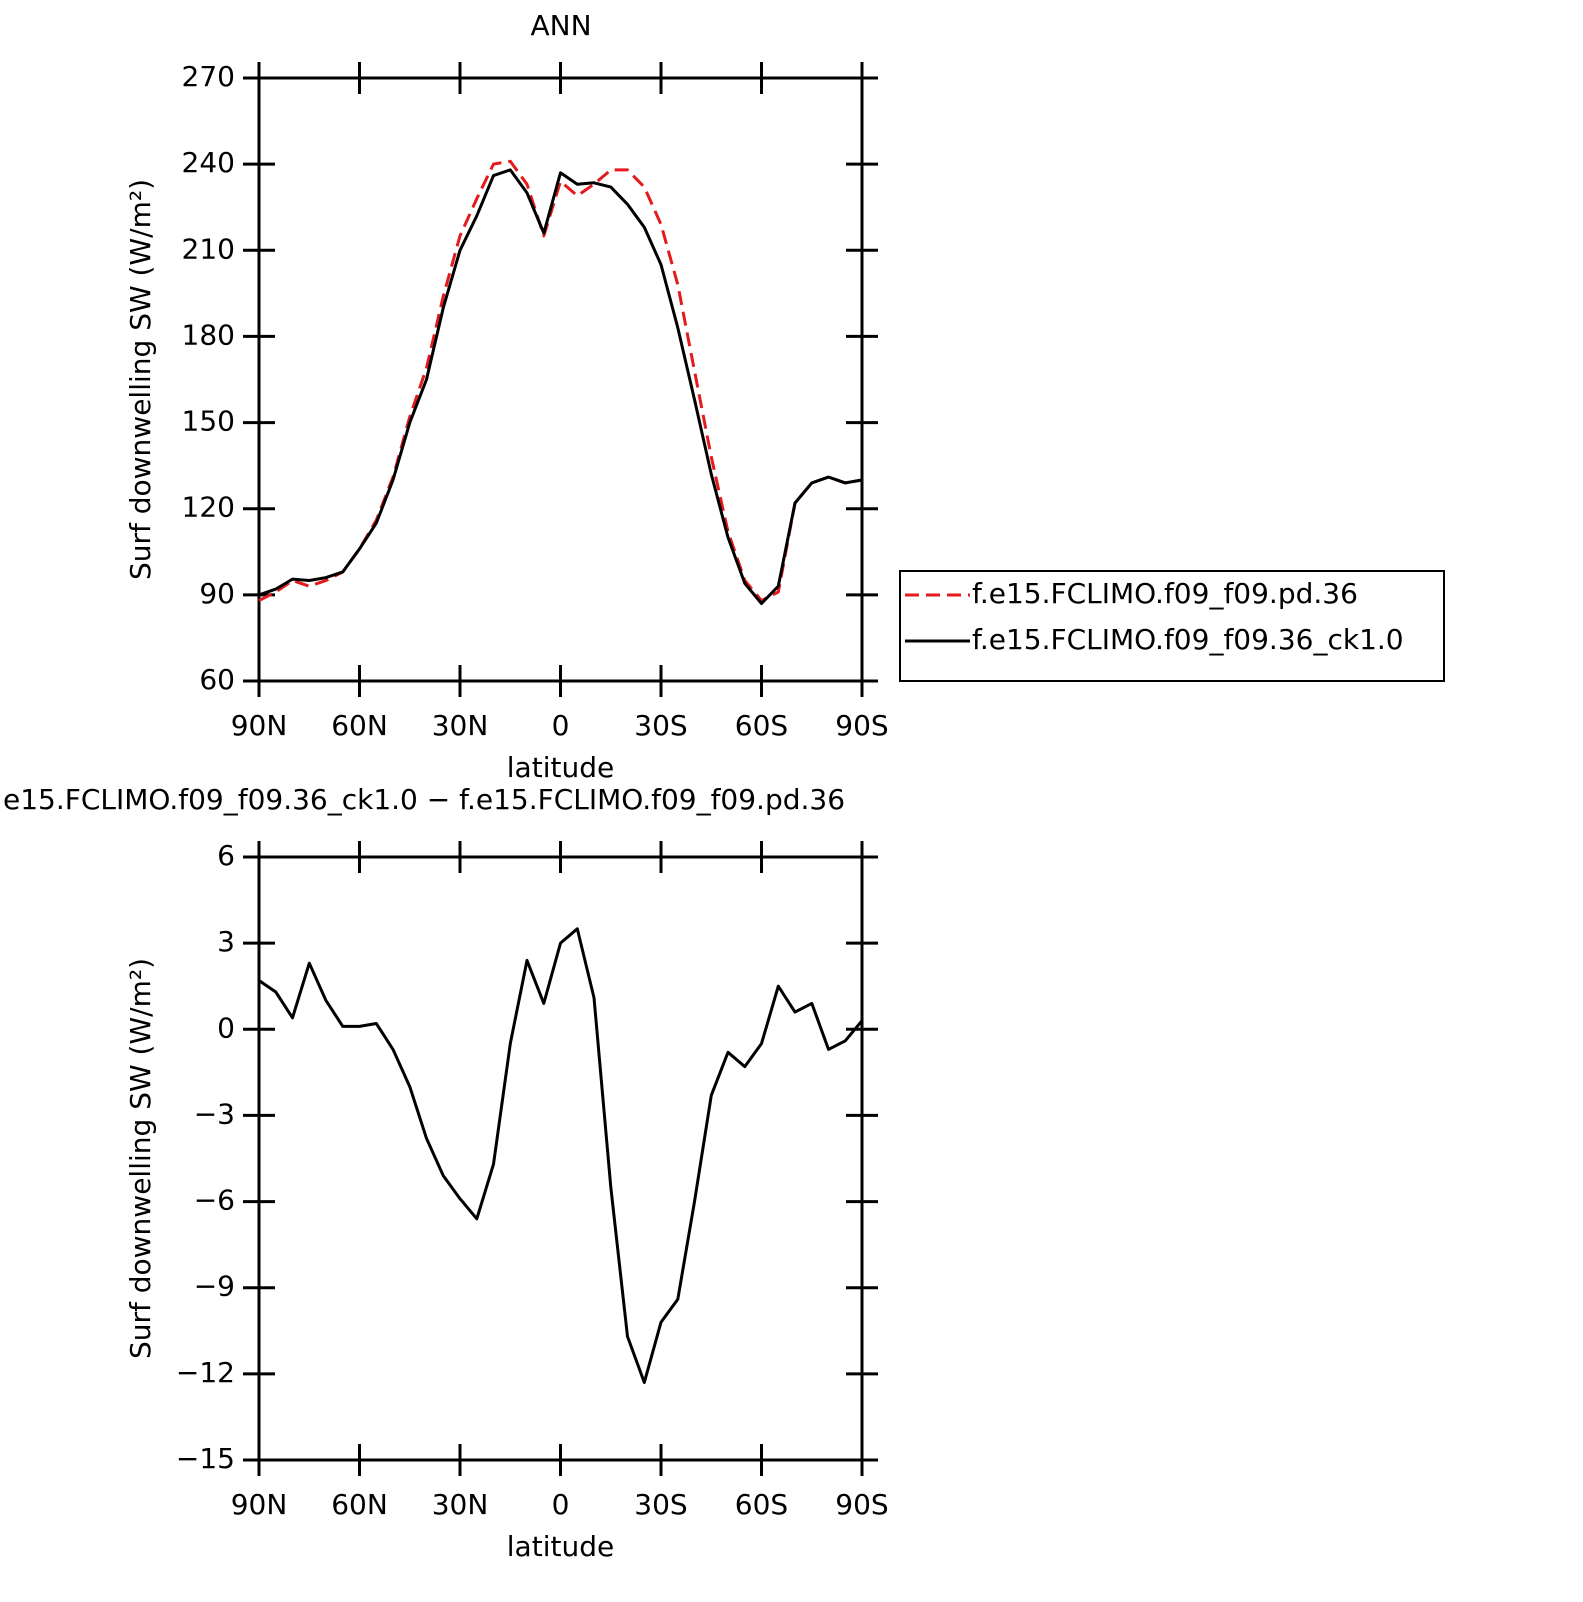 This screenshot has width=1583, height=1602. What do you see at coordinates (208, 76) in the screenshot?
I see `y-tick-label: 270` at bounding box center [208, 76].